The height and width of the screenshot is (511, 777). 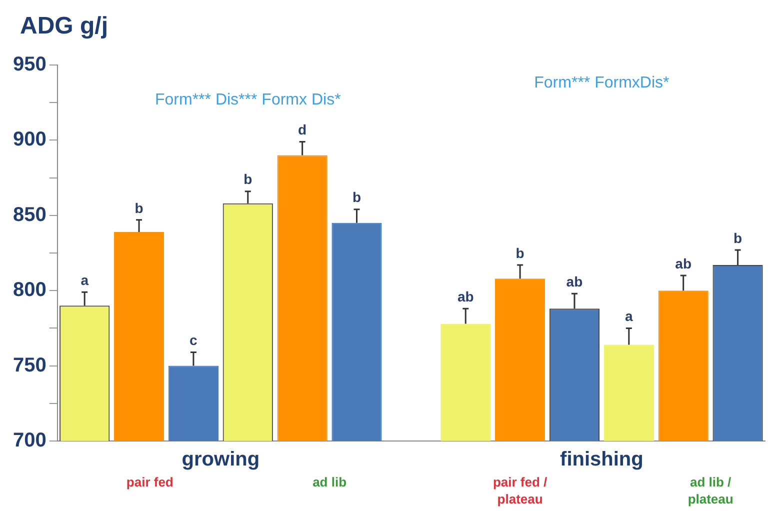 What do you see at coordinates (29, 441) in the screenshot?
I see `y-tick-label: 700` at bounding box center [29, 441].